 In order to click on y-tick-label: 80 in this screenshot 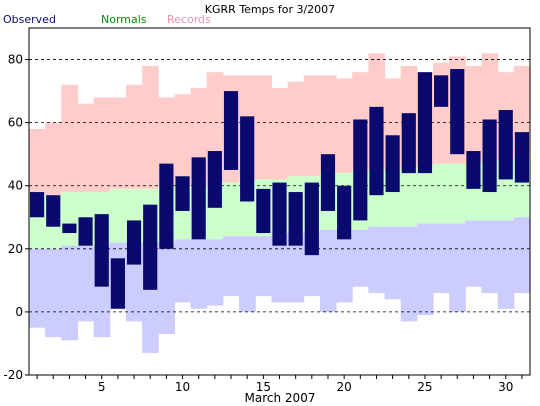, I will do `click(15, 60)`.